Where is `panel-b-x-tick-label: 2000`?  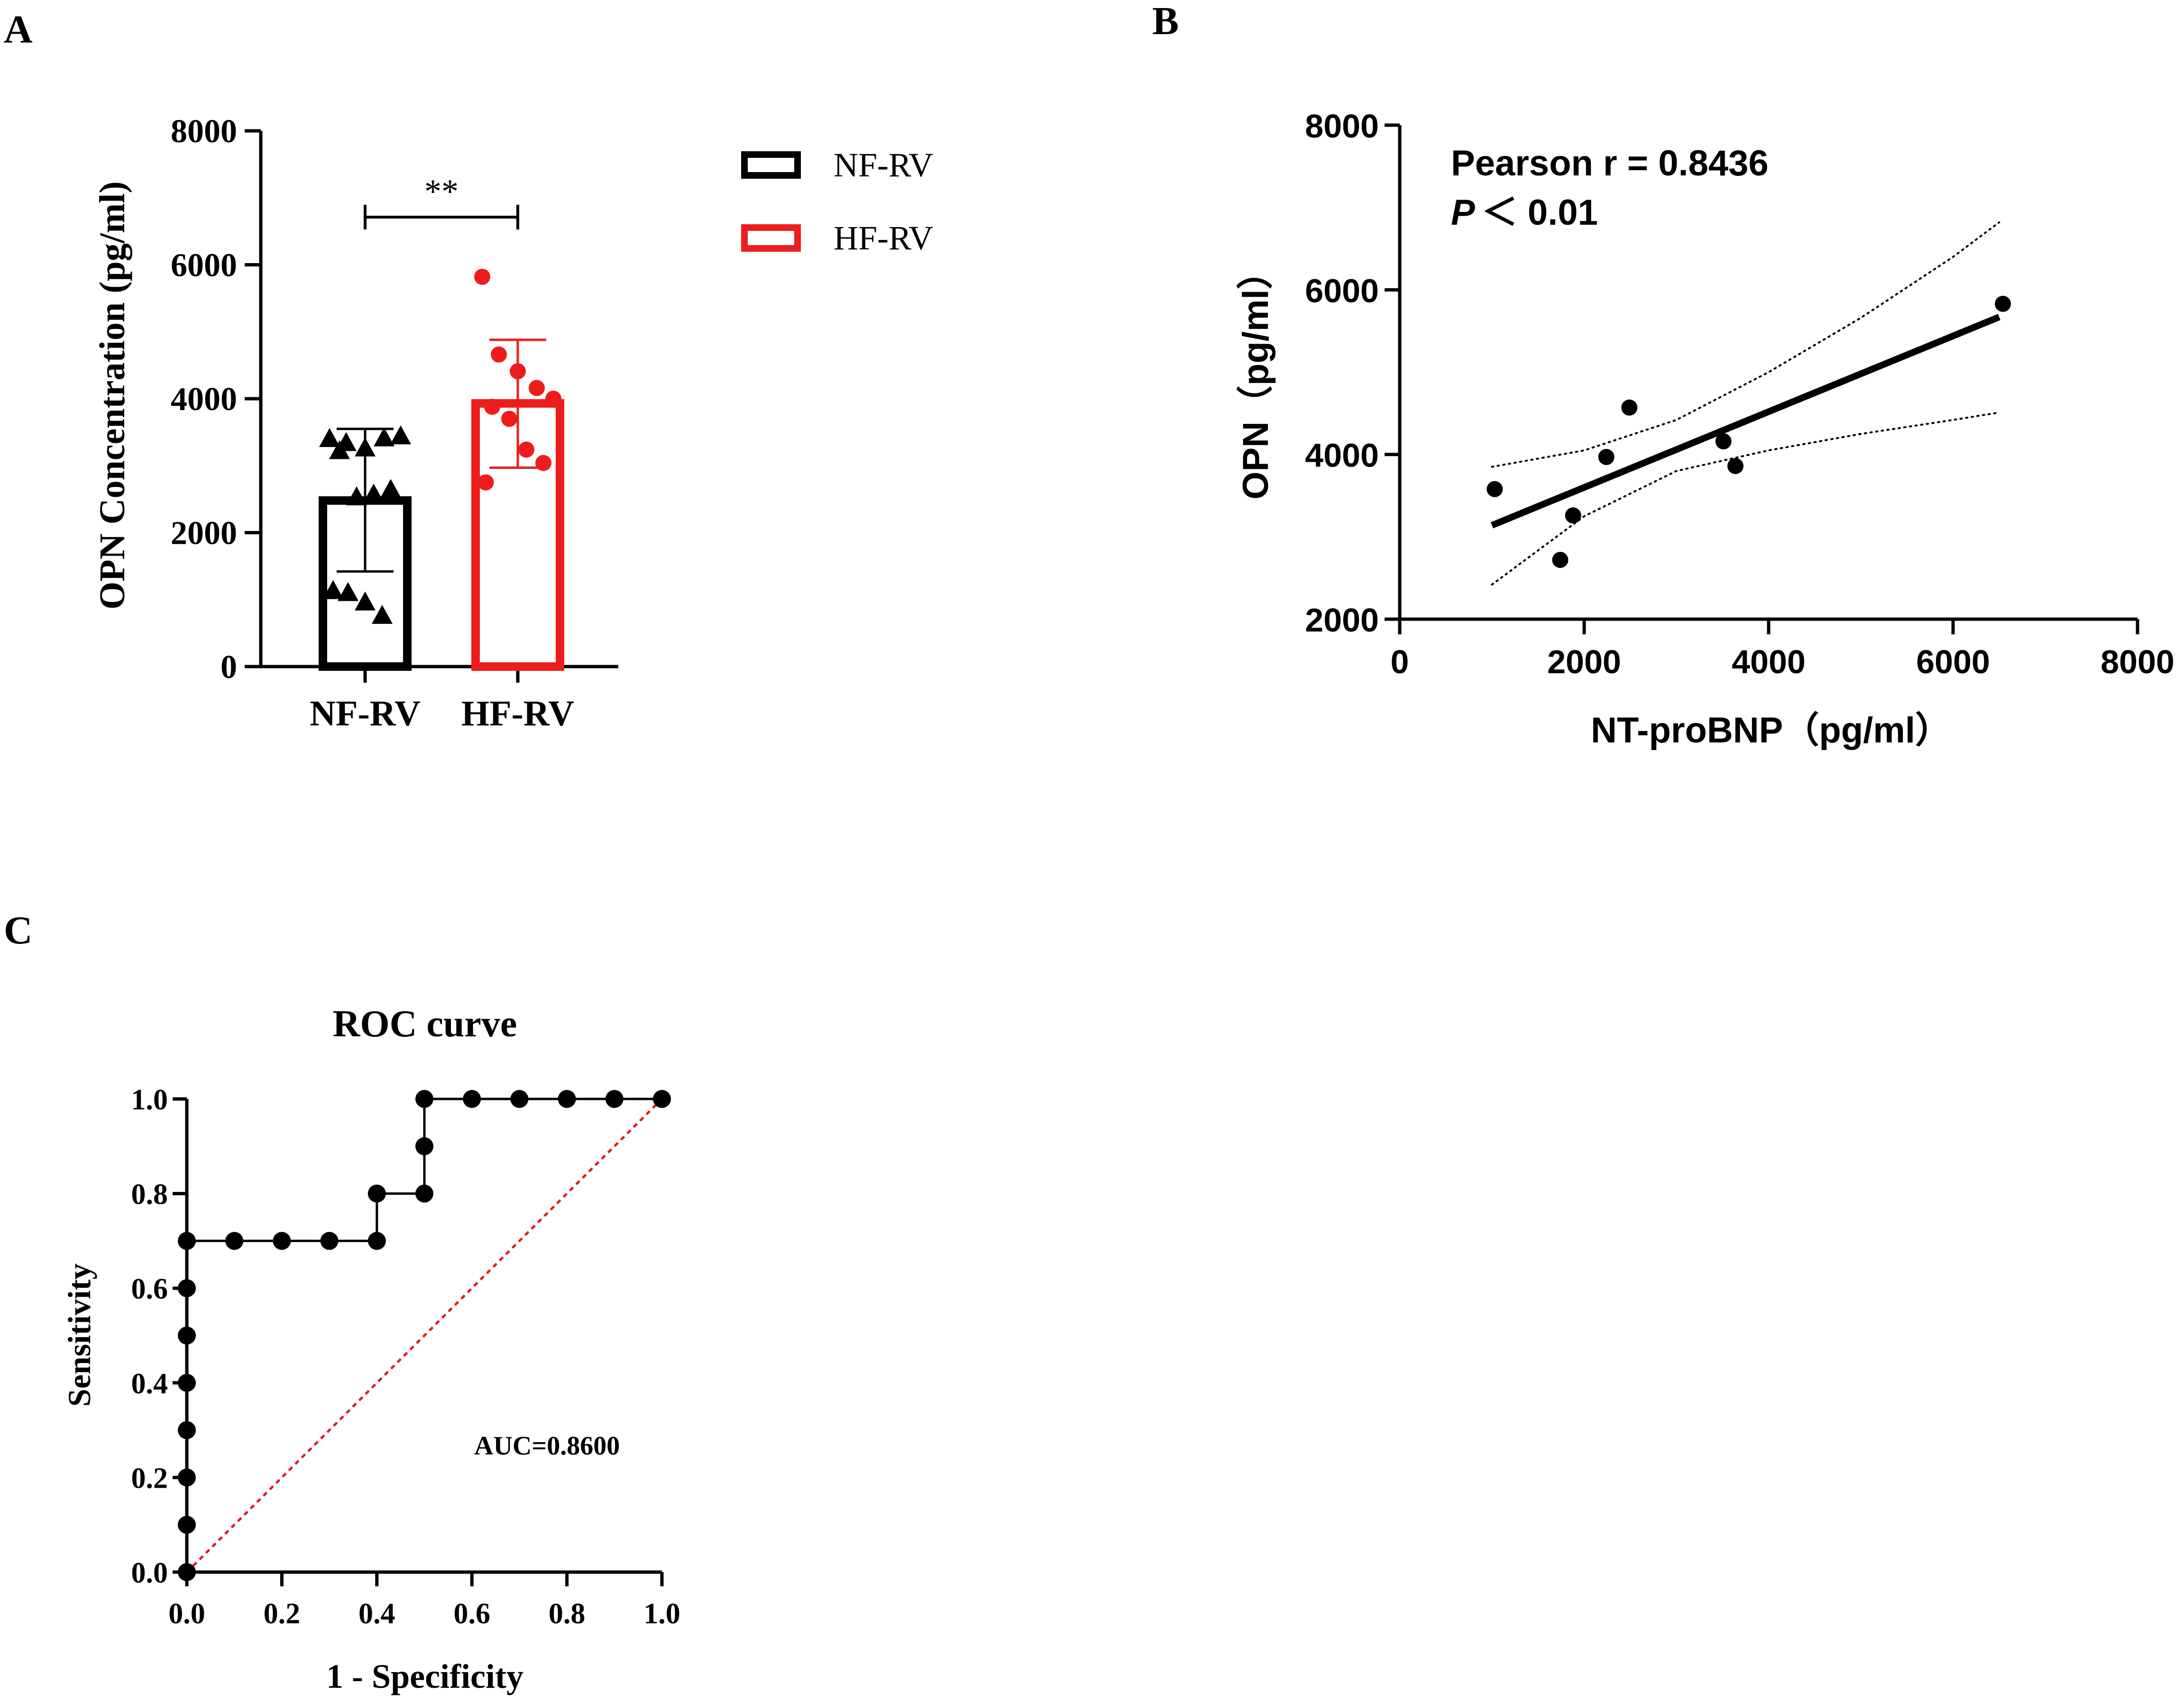 panel-b-x-tick-label: 2000 is located at coordinates (1584, 661).